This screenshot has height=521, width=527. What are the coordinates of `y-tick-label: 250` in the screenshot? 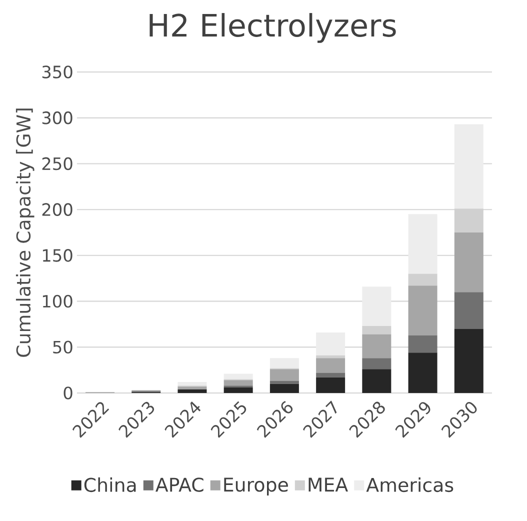 It's located at (57, 163).